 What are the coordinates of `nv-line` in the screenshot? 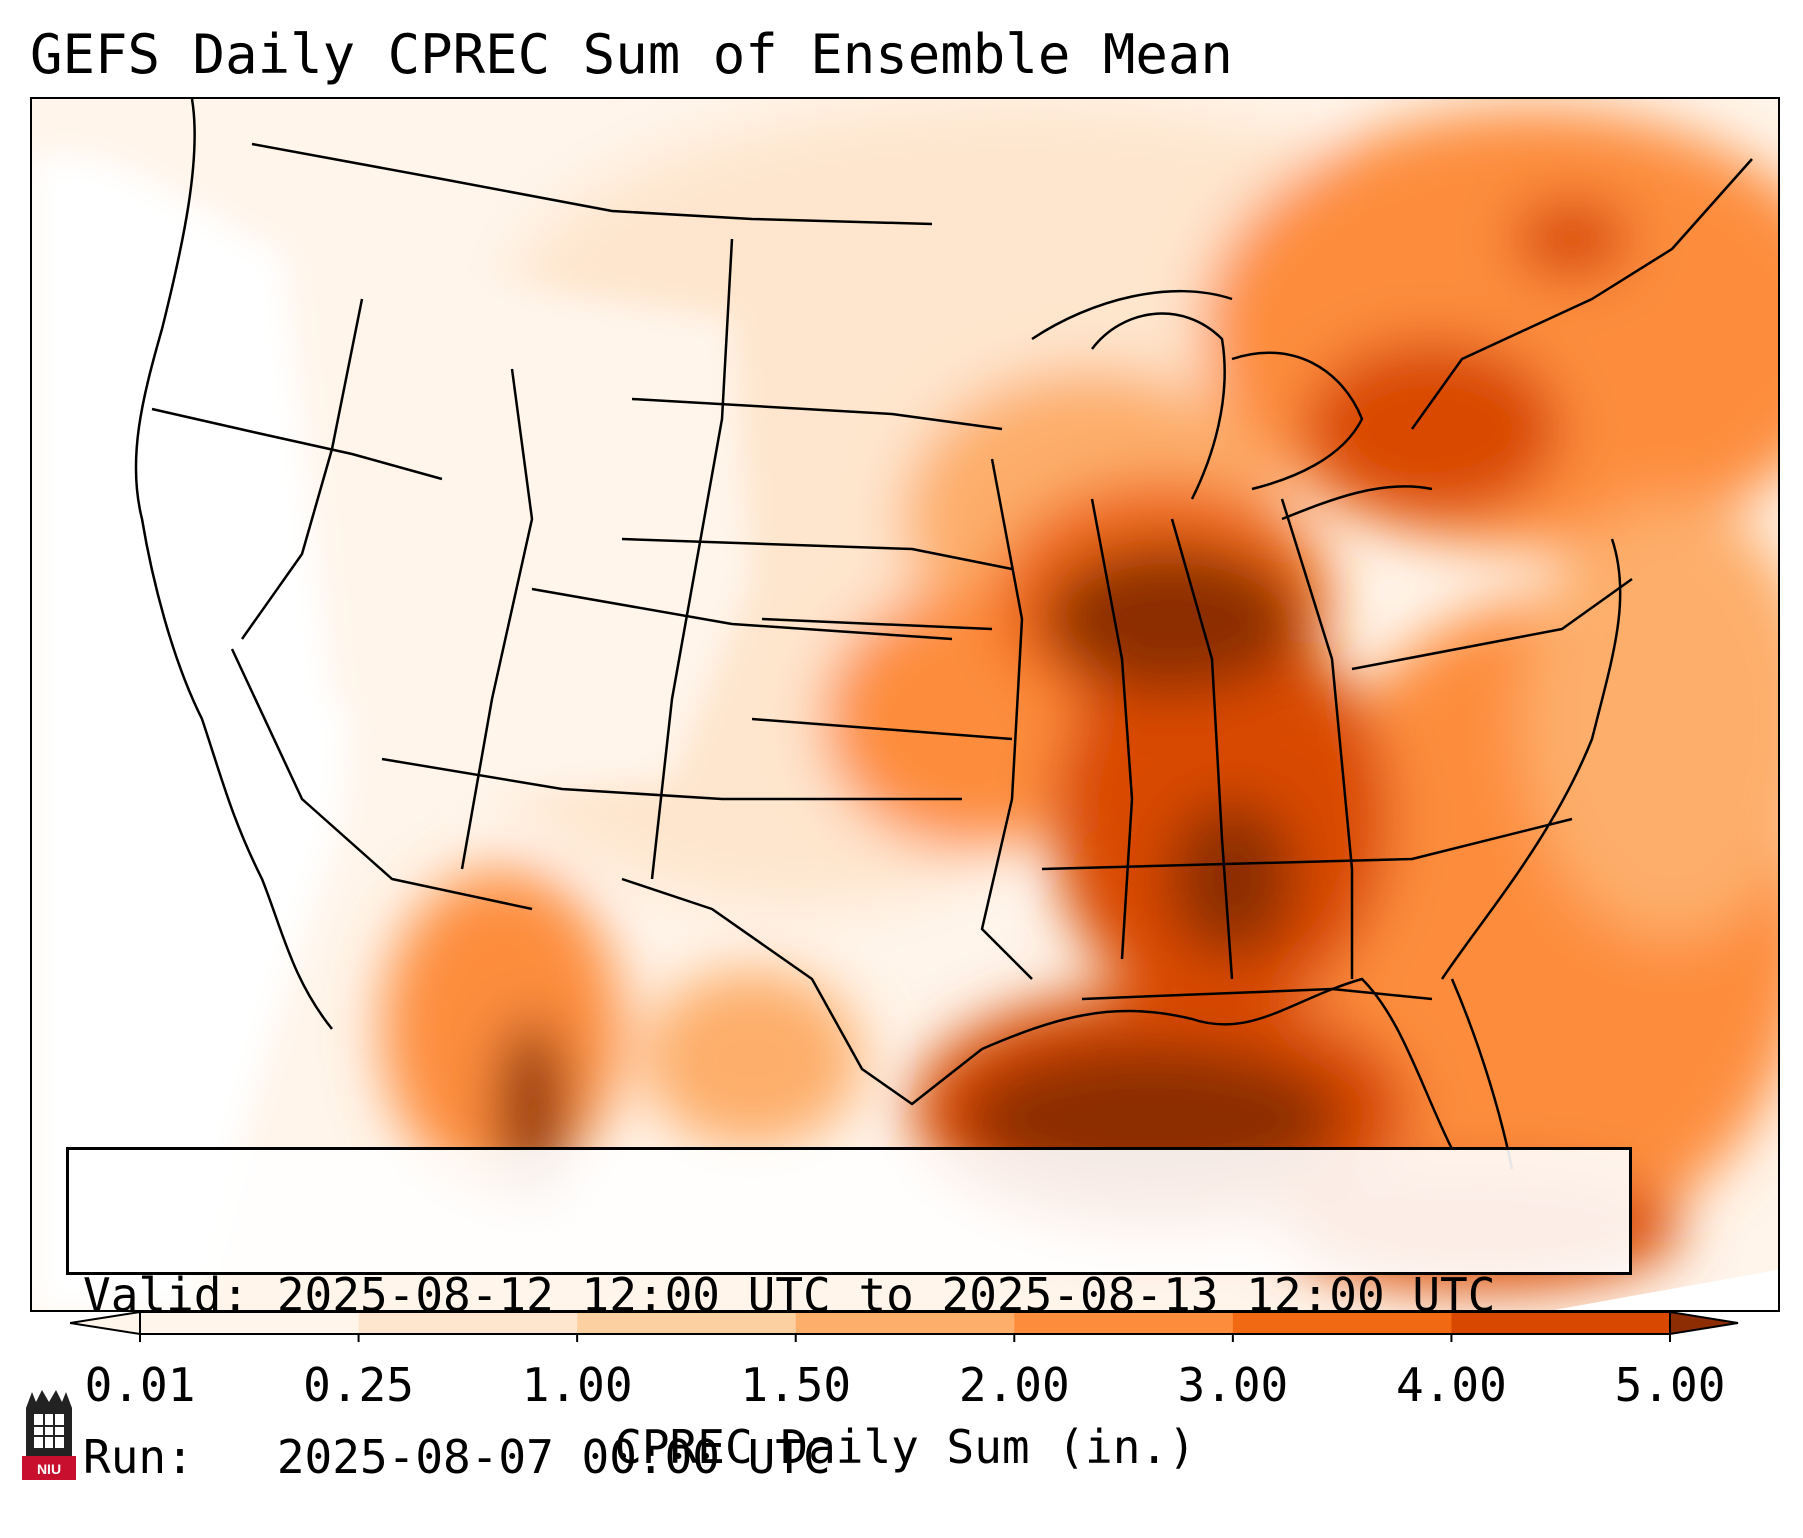 It's located at (302, 469).